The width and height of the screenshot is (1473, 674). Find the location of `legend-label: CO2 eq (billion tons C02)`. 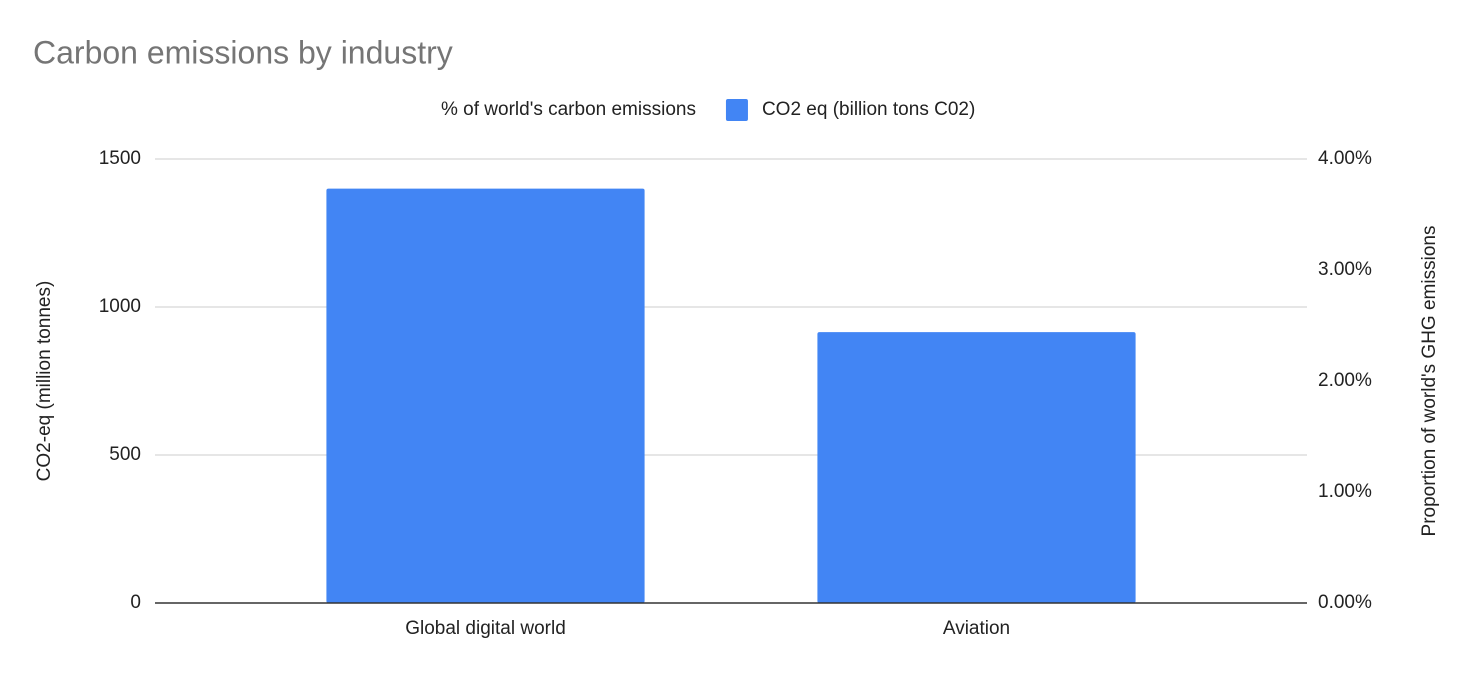

legend-label: CO2 eq (billion tons C02) is located at coordinates (868, 109).